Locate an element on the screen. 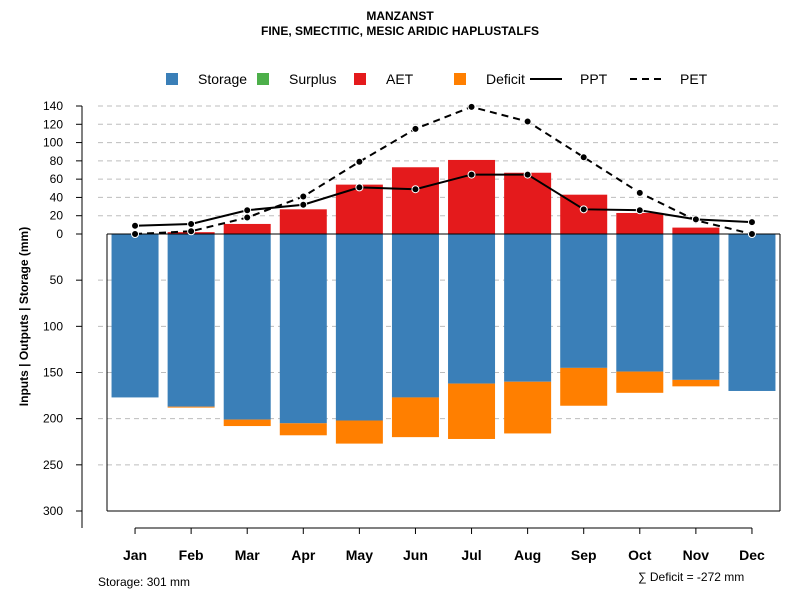 The image size is (800, 600). legend-label: PET is located at coordinates (694, 79).